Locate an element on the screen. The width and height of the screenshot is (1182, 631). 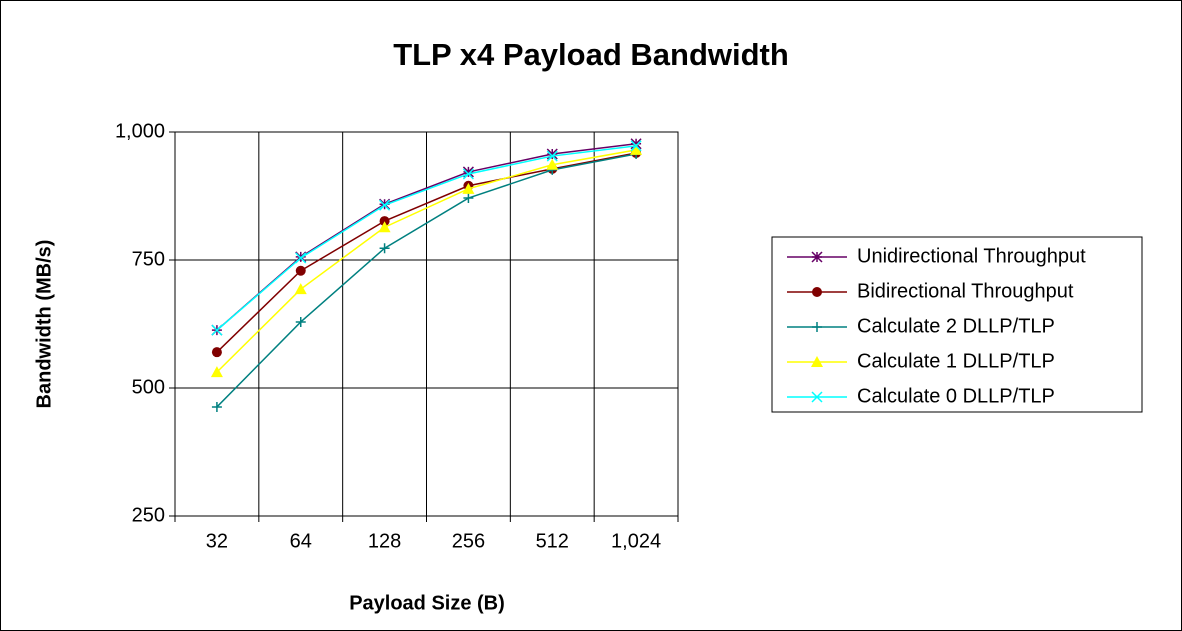
legend-label: Calculate 2 DLLP/TLP is located at coordinates (956, 326).